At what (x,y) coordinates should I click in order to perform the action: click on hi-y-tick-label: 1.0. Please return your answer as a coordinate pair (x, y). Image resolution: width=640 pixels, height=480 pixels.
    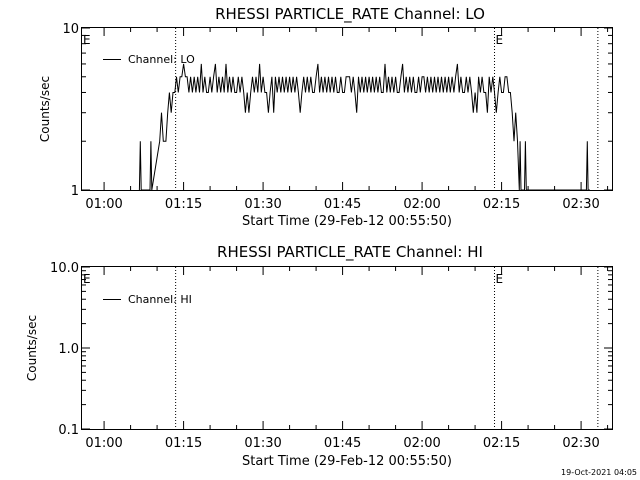
    Looking at the image, I should click on (68, 349).